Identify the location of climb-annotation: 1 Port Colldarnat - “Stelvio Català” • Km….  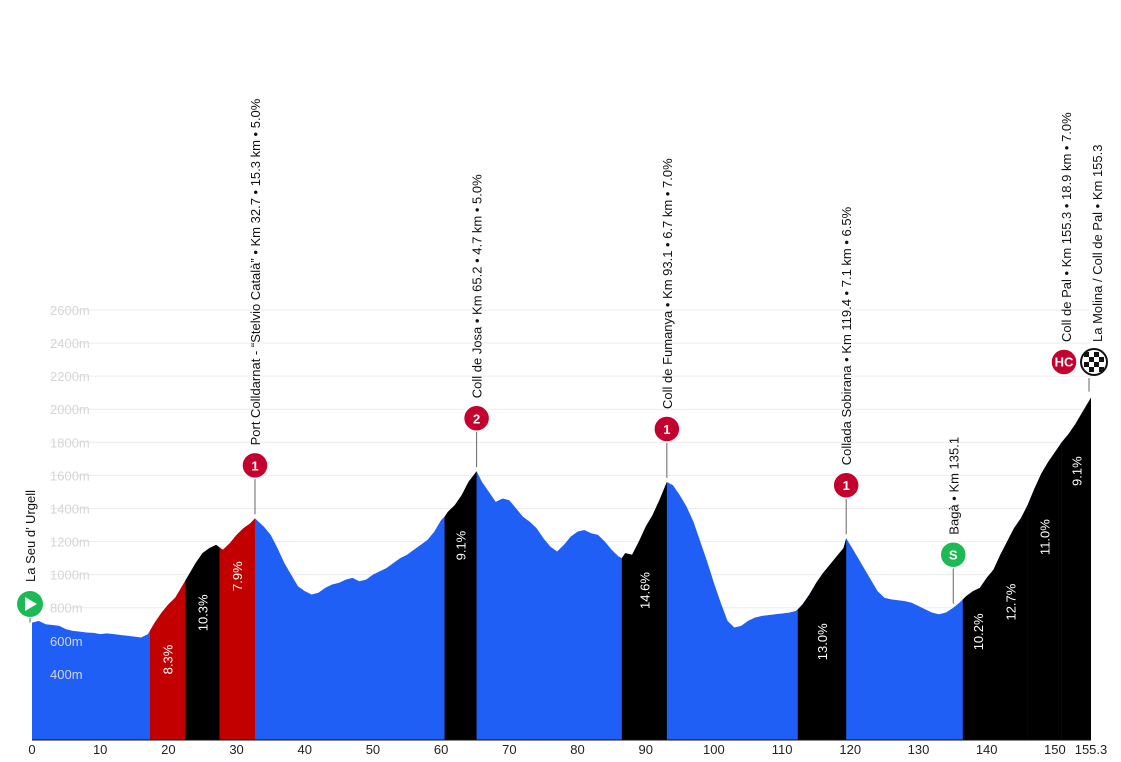
(255, 306).